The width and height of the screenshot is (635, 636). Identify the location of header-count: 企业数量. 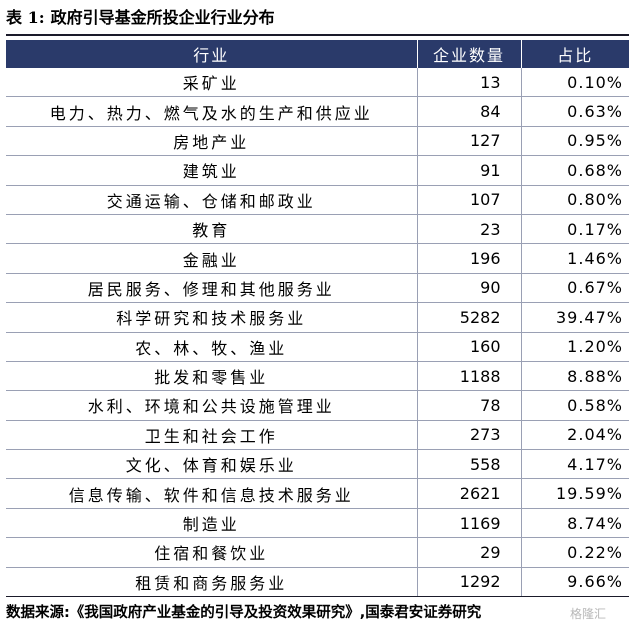
(468, 54).